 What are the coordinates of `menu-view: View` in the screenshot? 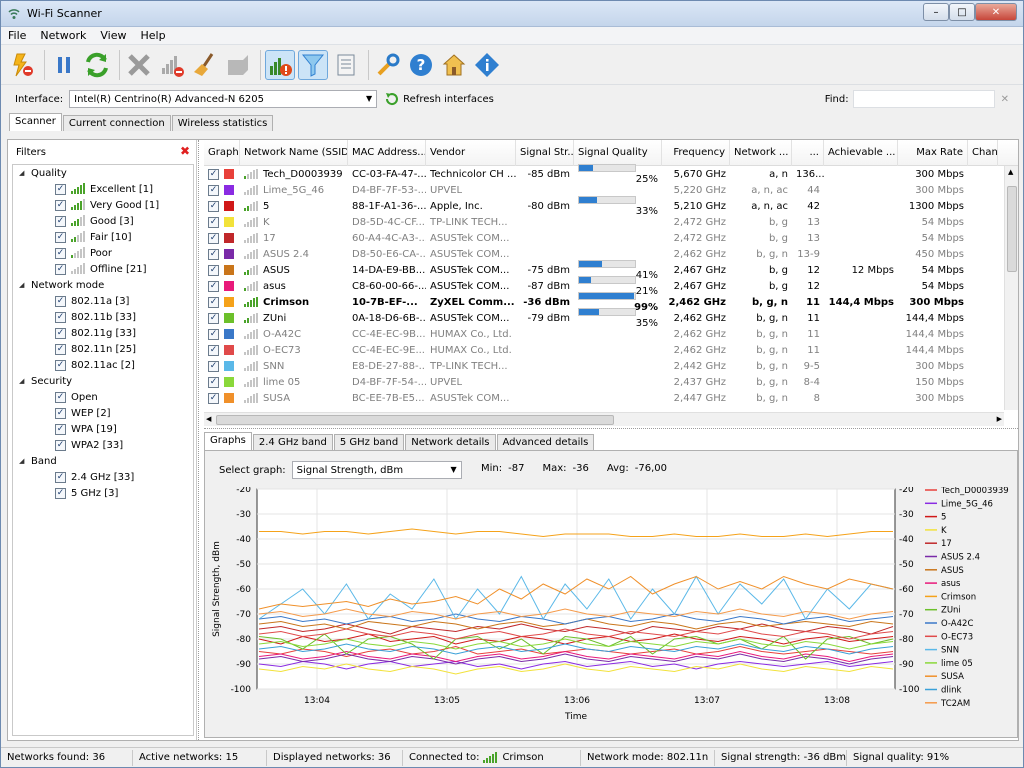 It's located at (113, 35).